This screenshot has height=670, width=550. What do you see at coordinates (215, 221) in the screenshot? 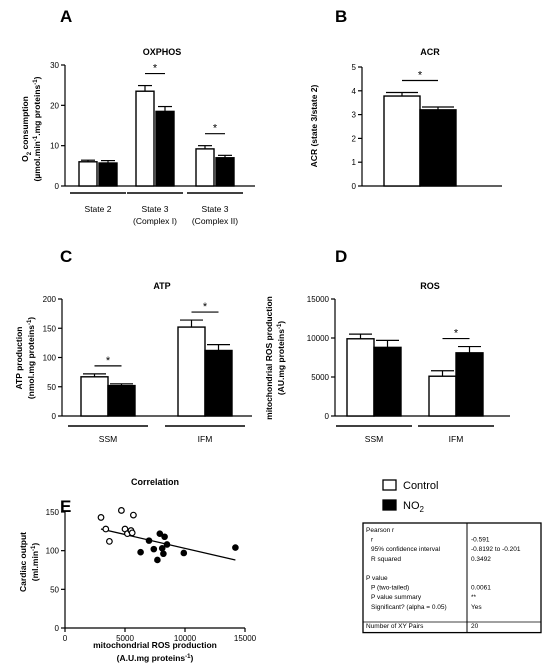
I see `panel-a-group-label: (Complex II)` at bounding box center [215, 221].